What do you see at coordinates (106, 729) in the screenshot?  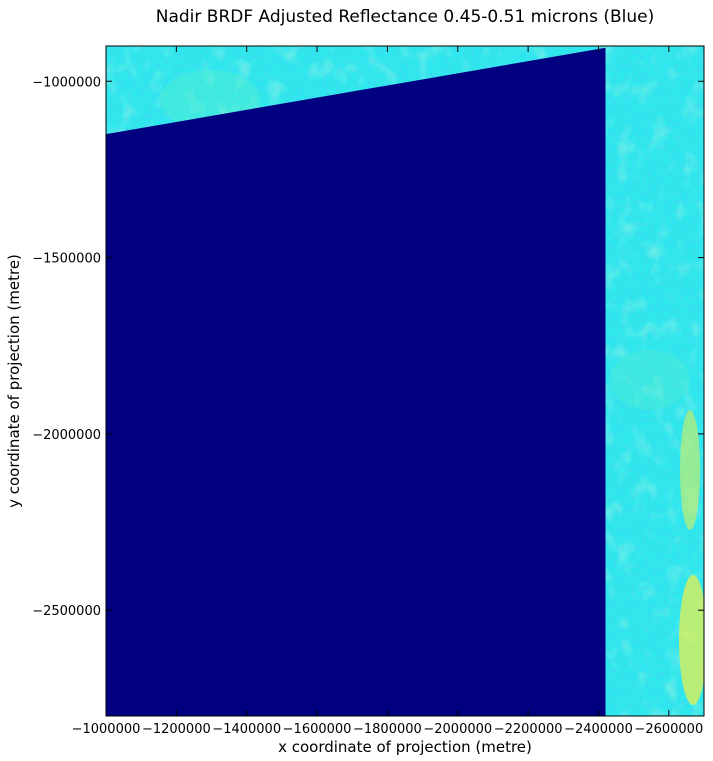 I see `x-tick-label: −1000000` at bounding box center [106, 729].